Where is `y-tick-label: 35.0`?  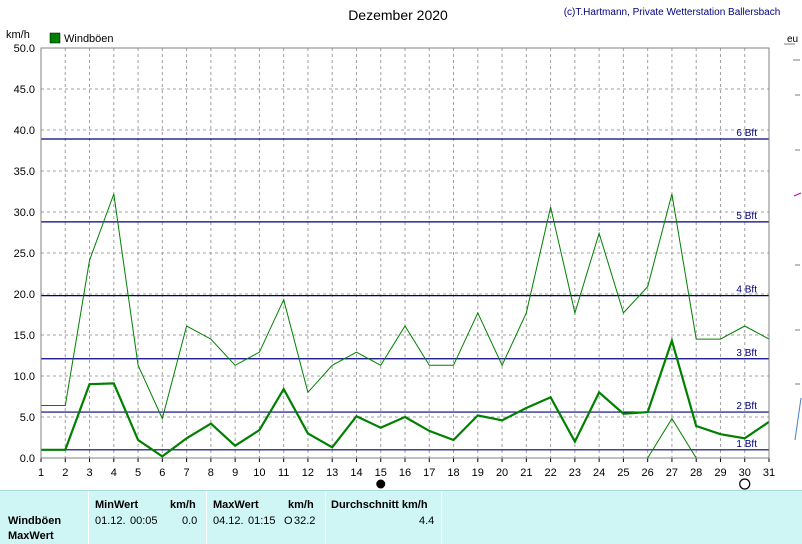 y-tick-label: 35.0 is located at coordinates (24, 172).